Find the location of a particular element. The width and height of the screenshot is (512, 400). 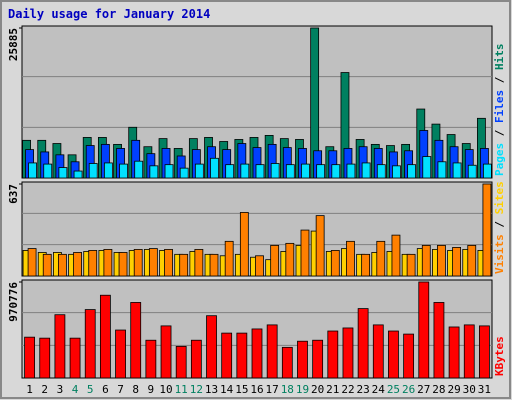

x-tick-label: 22 is located at coordinates (347, 389).